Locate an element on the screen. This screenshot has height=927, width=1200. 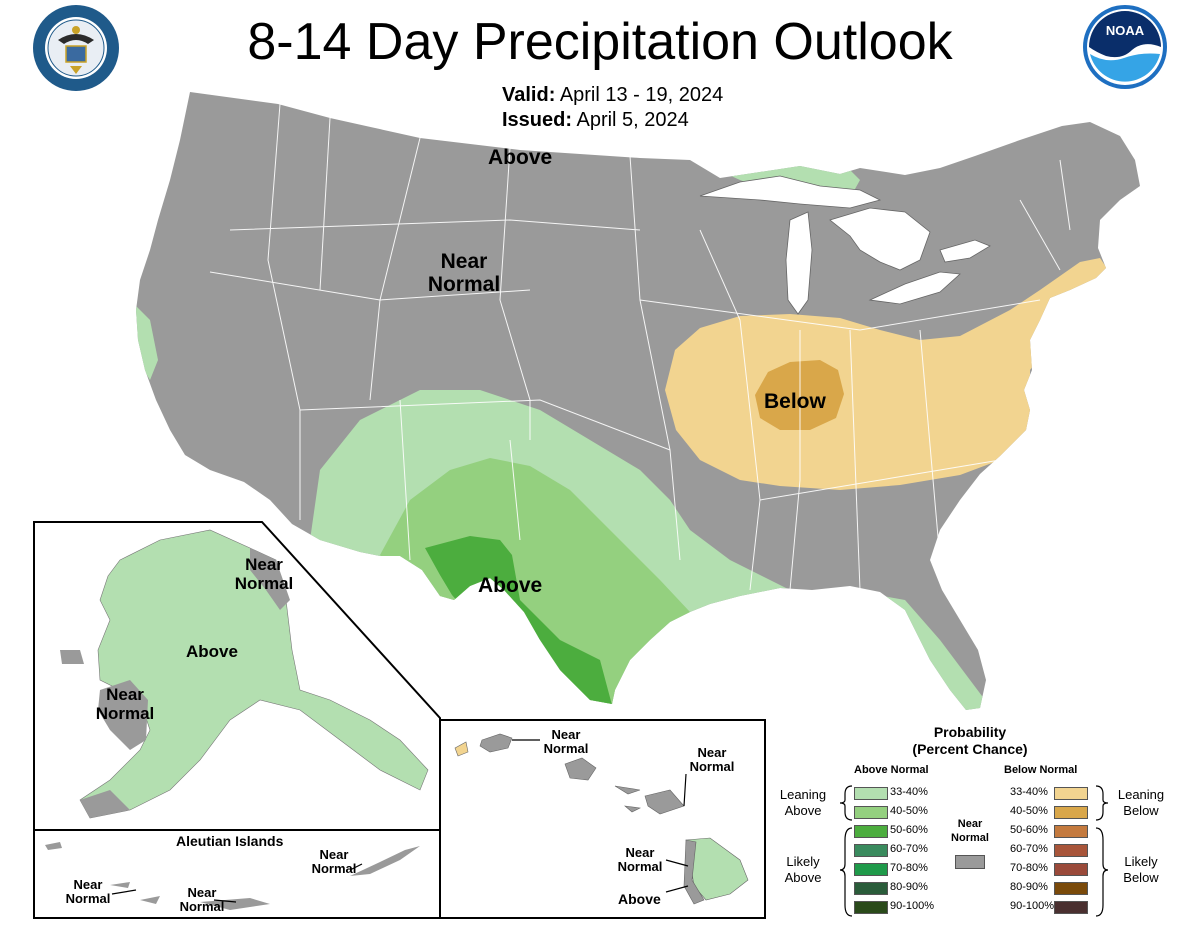
label-near-normal-conus: Near Normal is located at coordinates (464, 273).